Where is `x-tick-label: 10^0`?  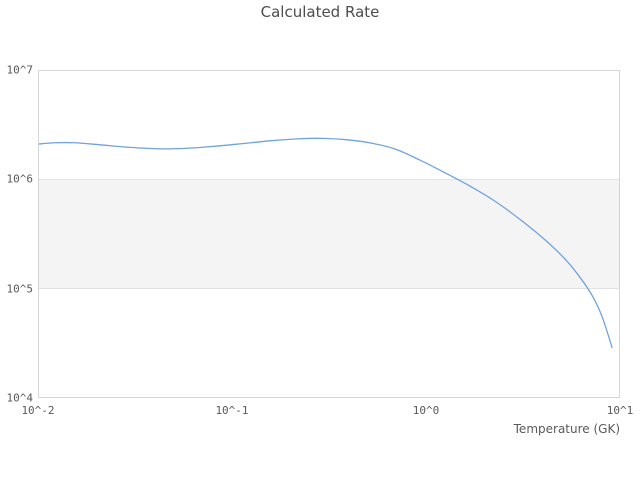 x-tick-label: 10^0 is located at coordinates (426, 410).